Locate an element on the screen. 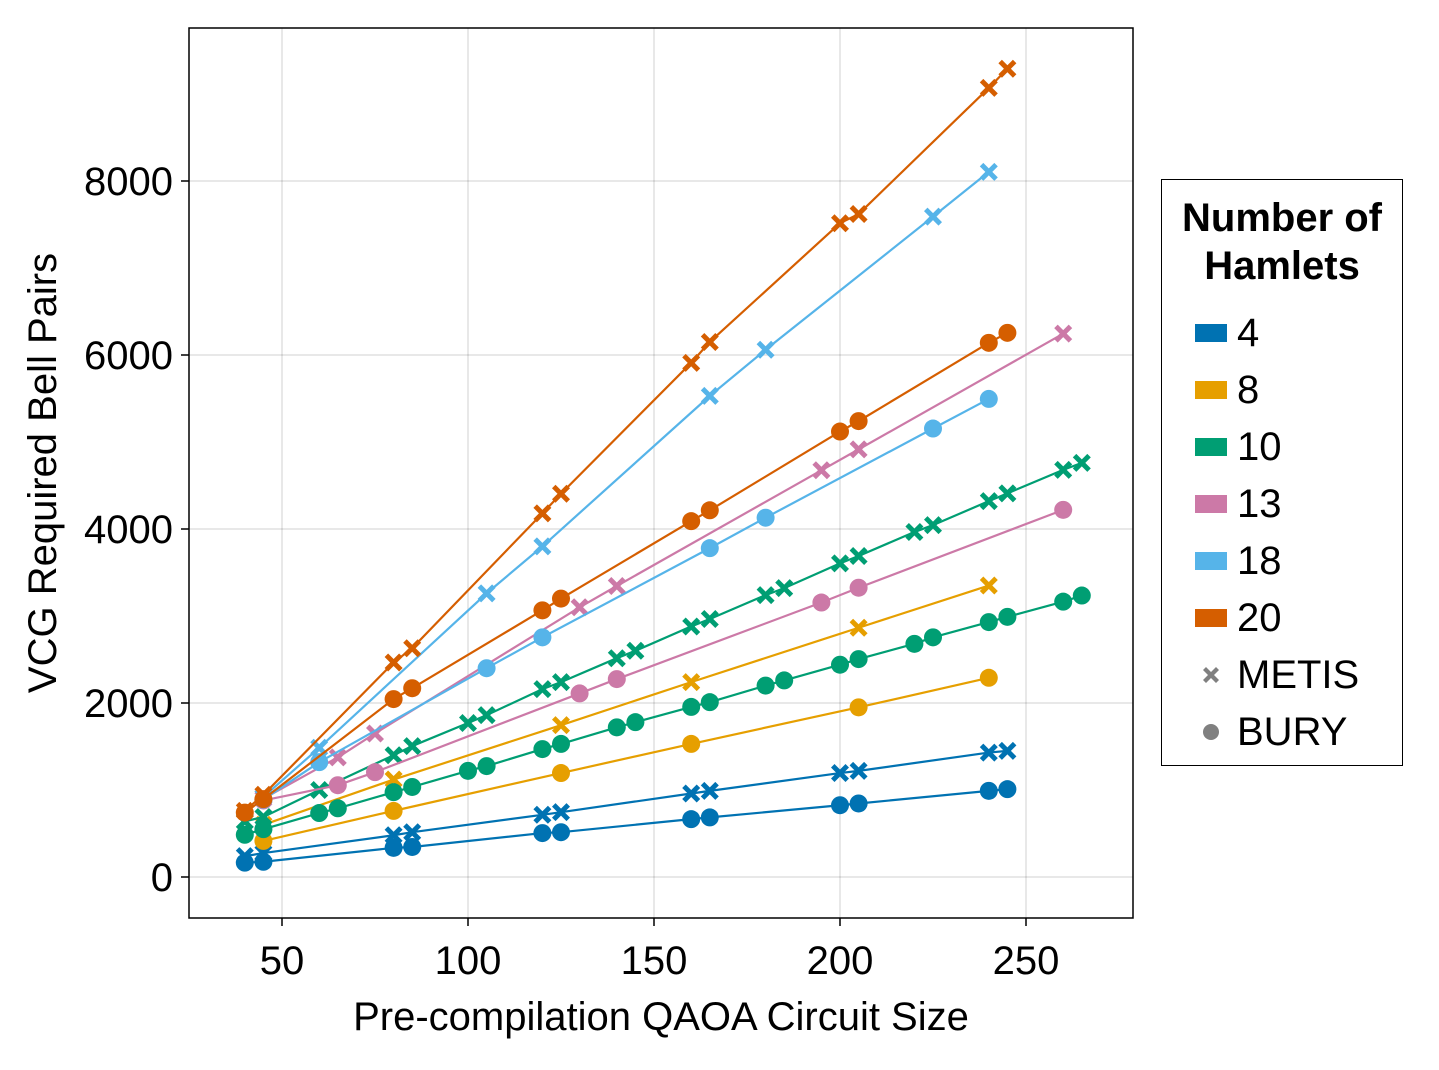 This screenshot has width=1439, height=1070. legend-title-line-2: Hamlets is located at coordinates (1282, 266).